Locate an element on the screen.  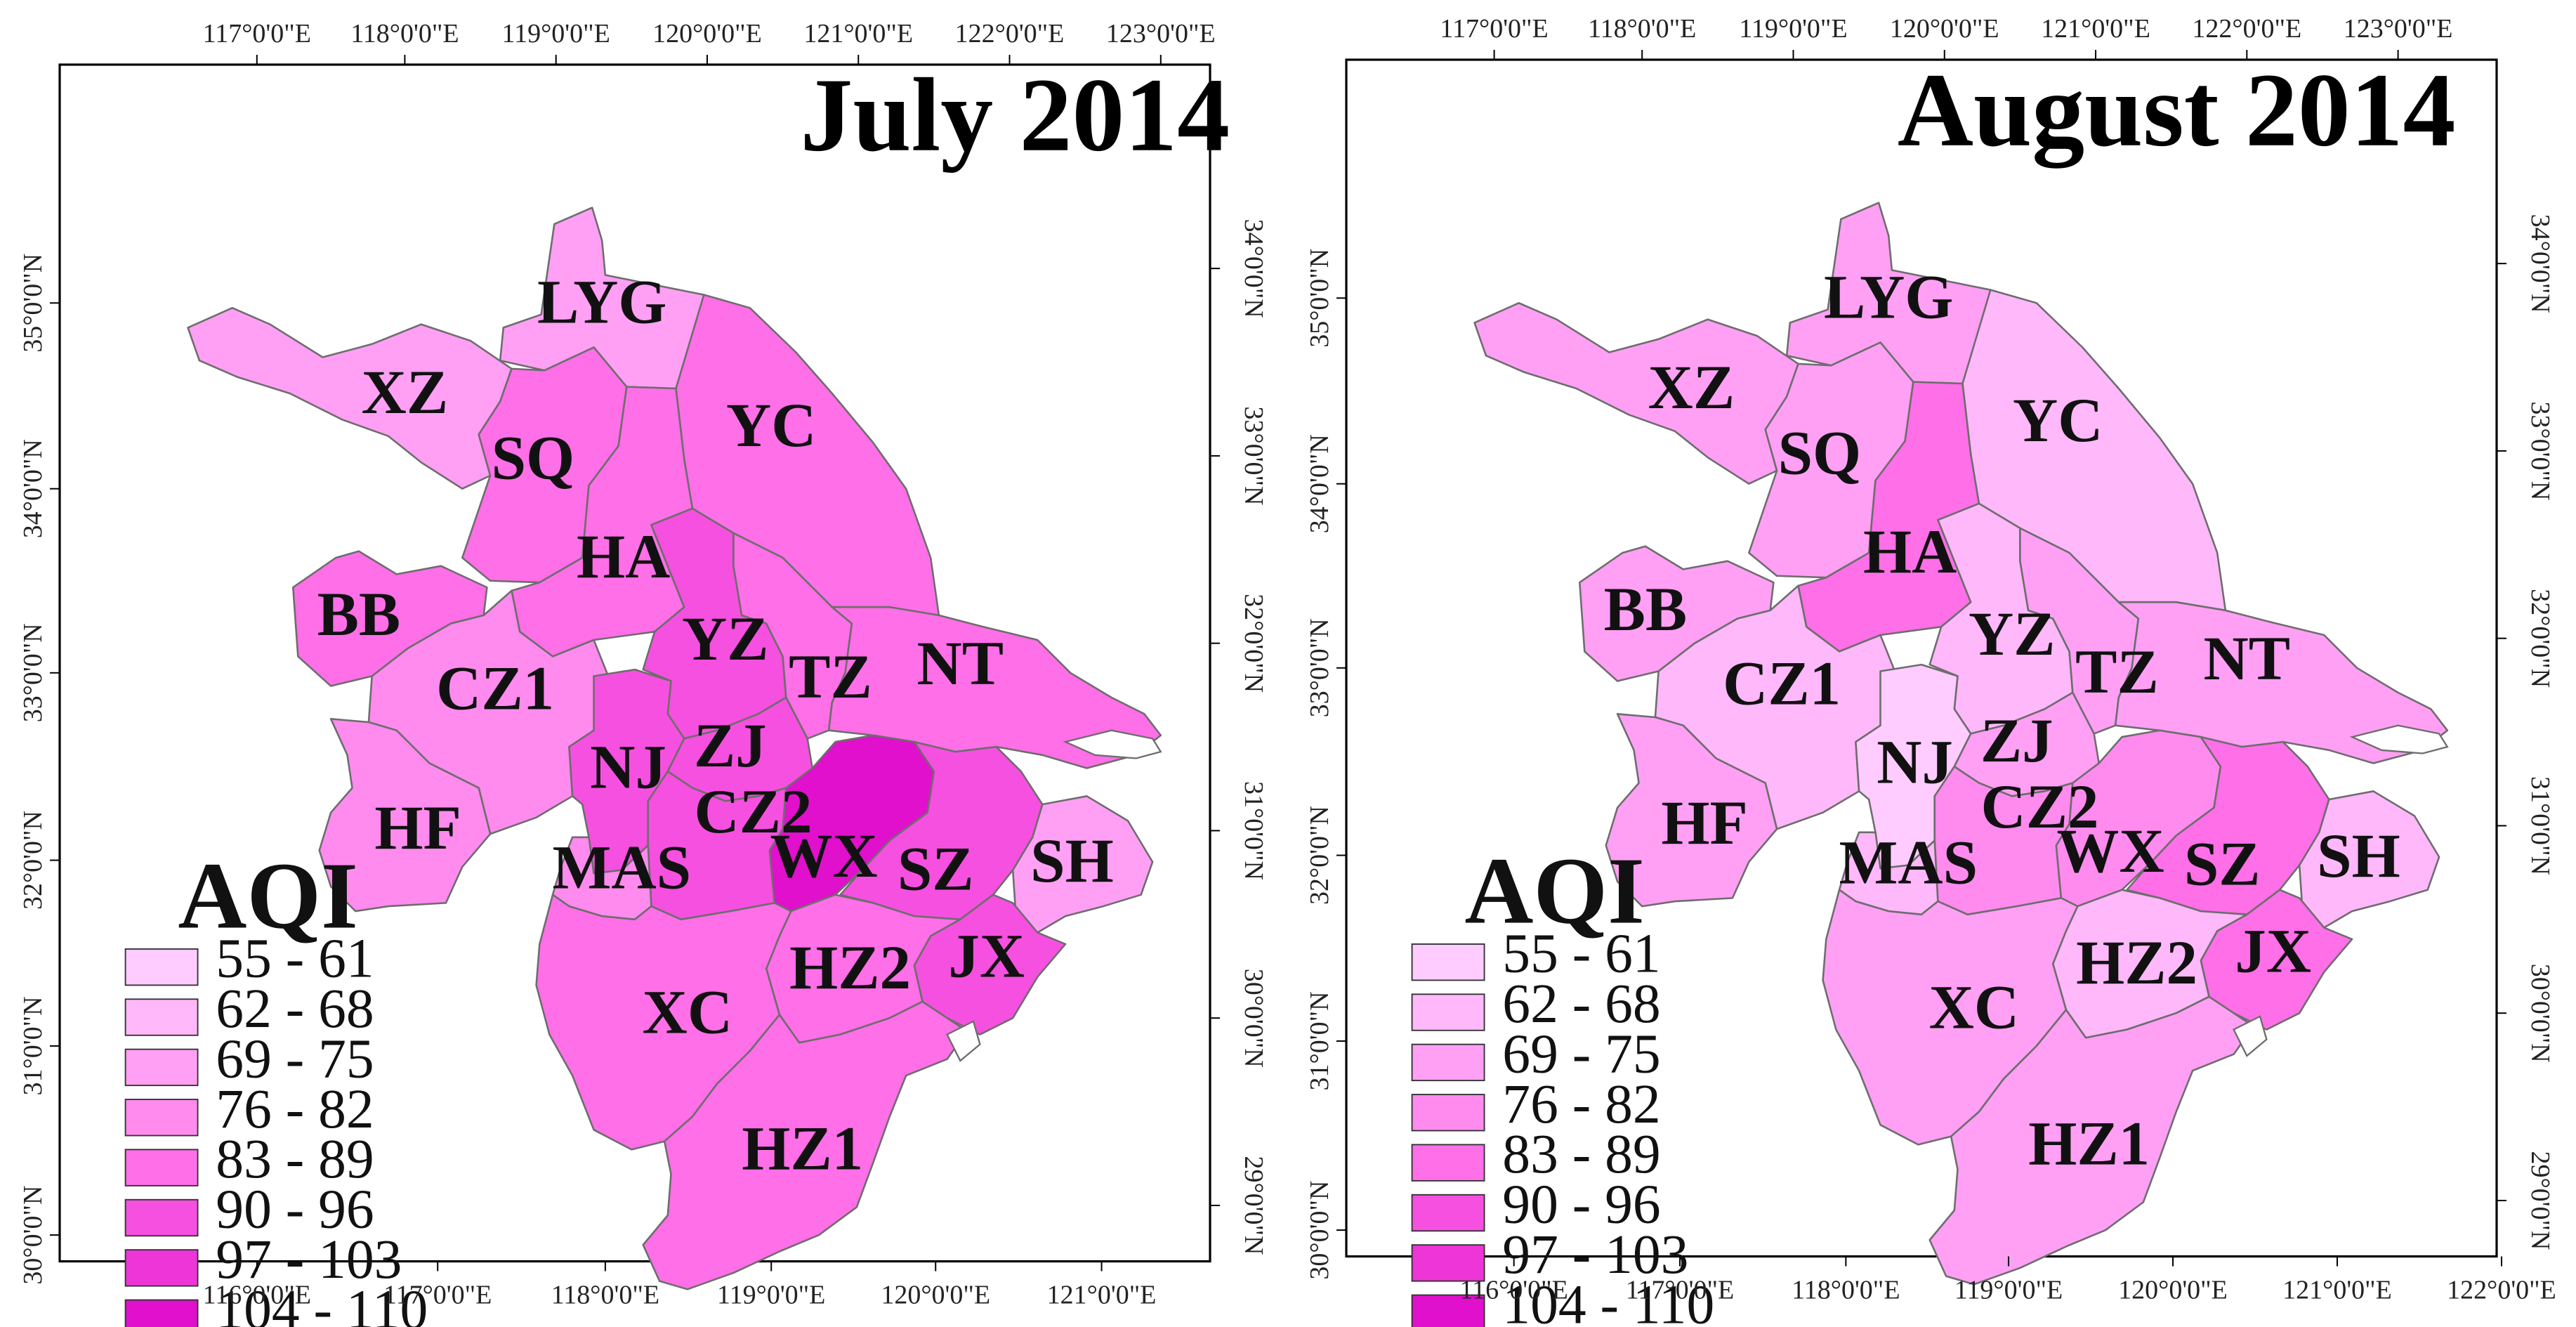
right-lat-label: 29°0'0"N is located at coordinates (1253, 1205).